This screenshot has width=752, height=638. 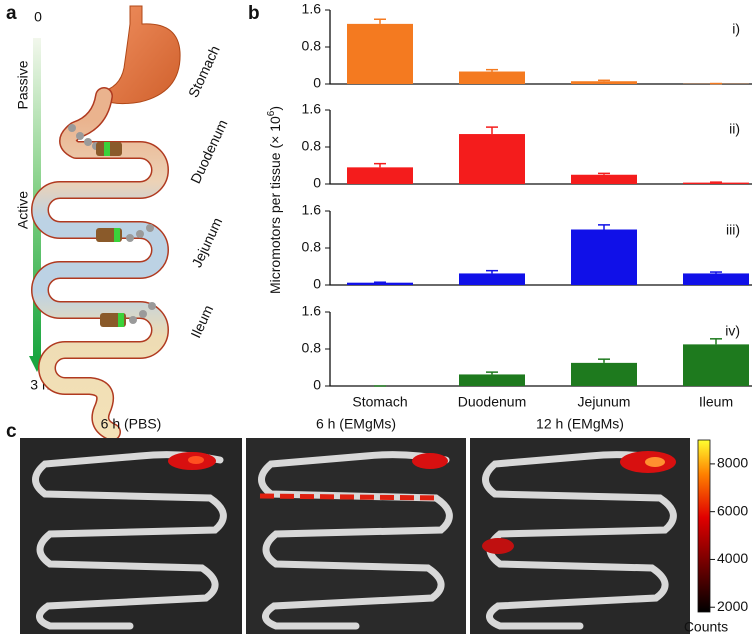 I want to click on stomach, so click(x=140, y=55).